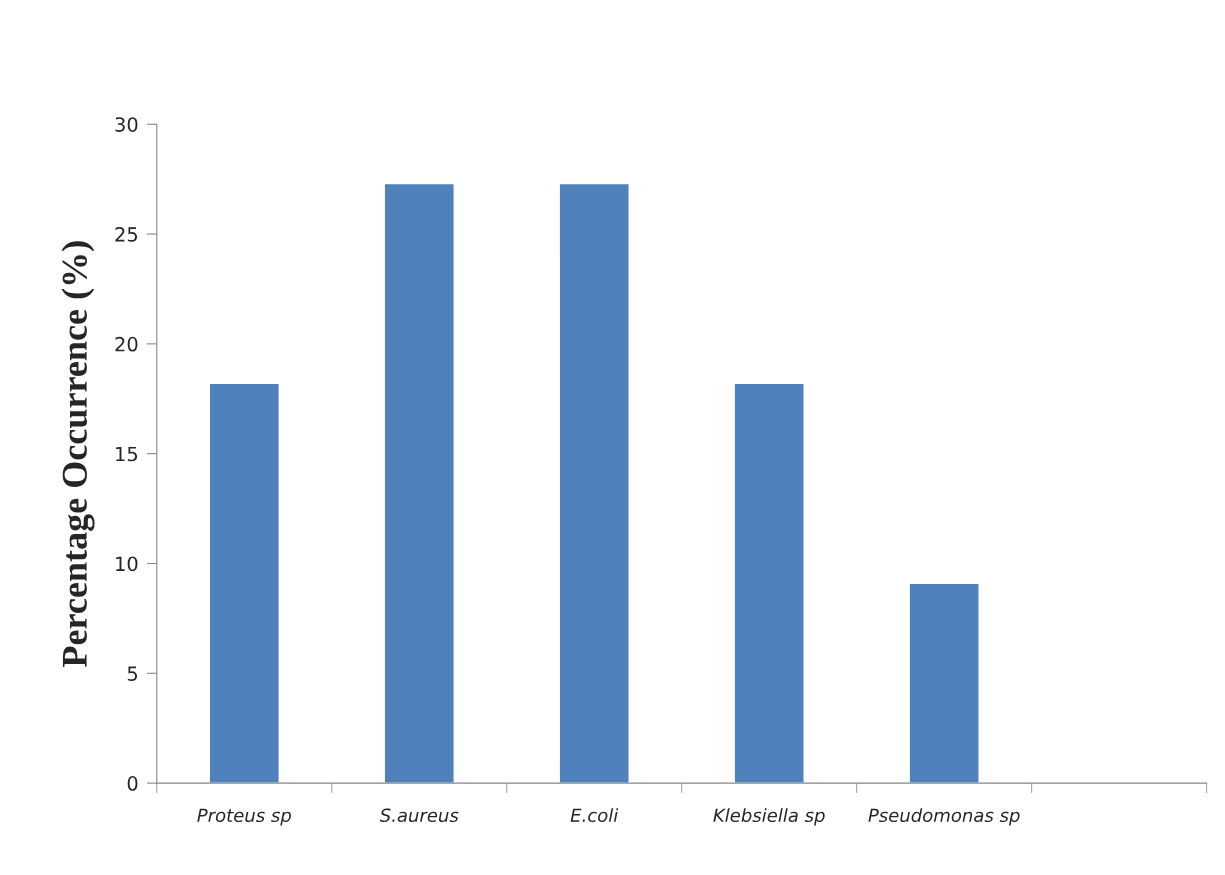  Describe the element at coordinates (127, 564) in the screenshot. I see `y-tick-label: 10` at that location.